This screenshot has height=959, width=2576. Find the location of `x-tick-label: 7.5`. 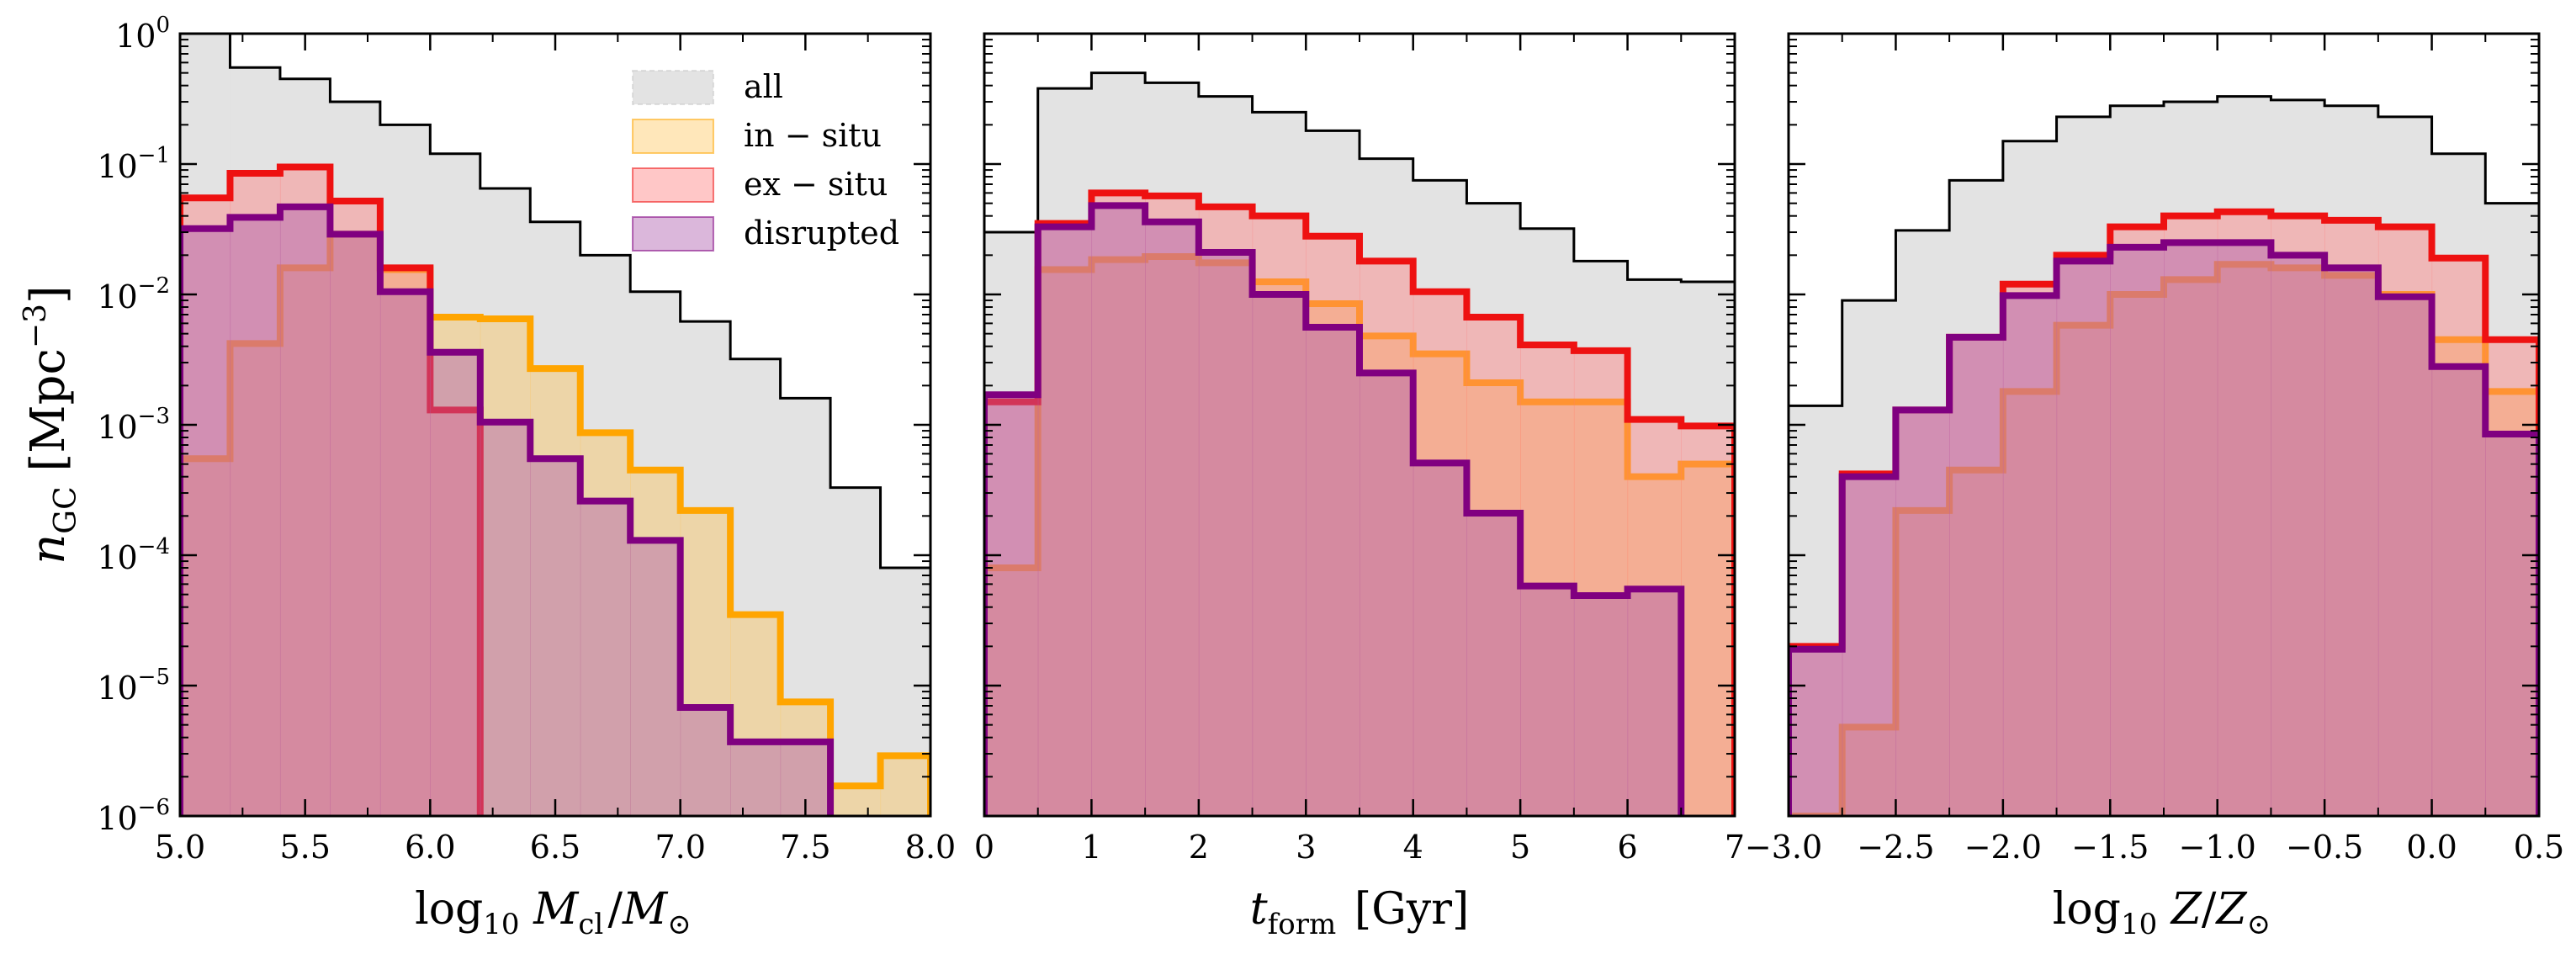

x-tick-label: 7.5 is located at coordinates (805, 847).